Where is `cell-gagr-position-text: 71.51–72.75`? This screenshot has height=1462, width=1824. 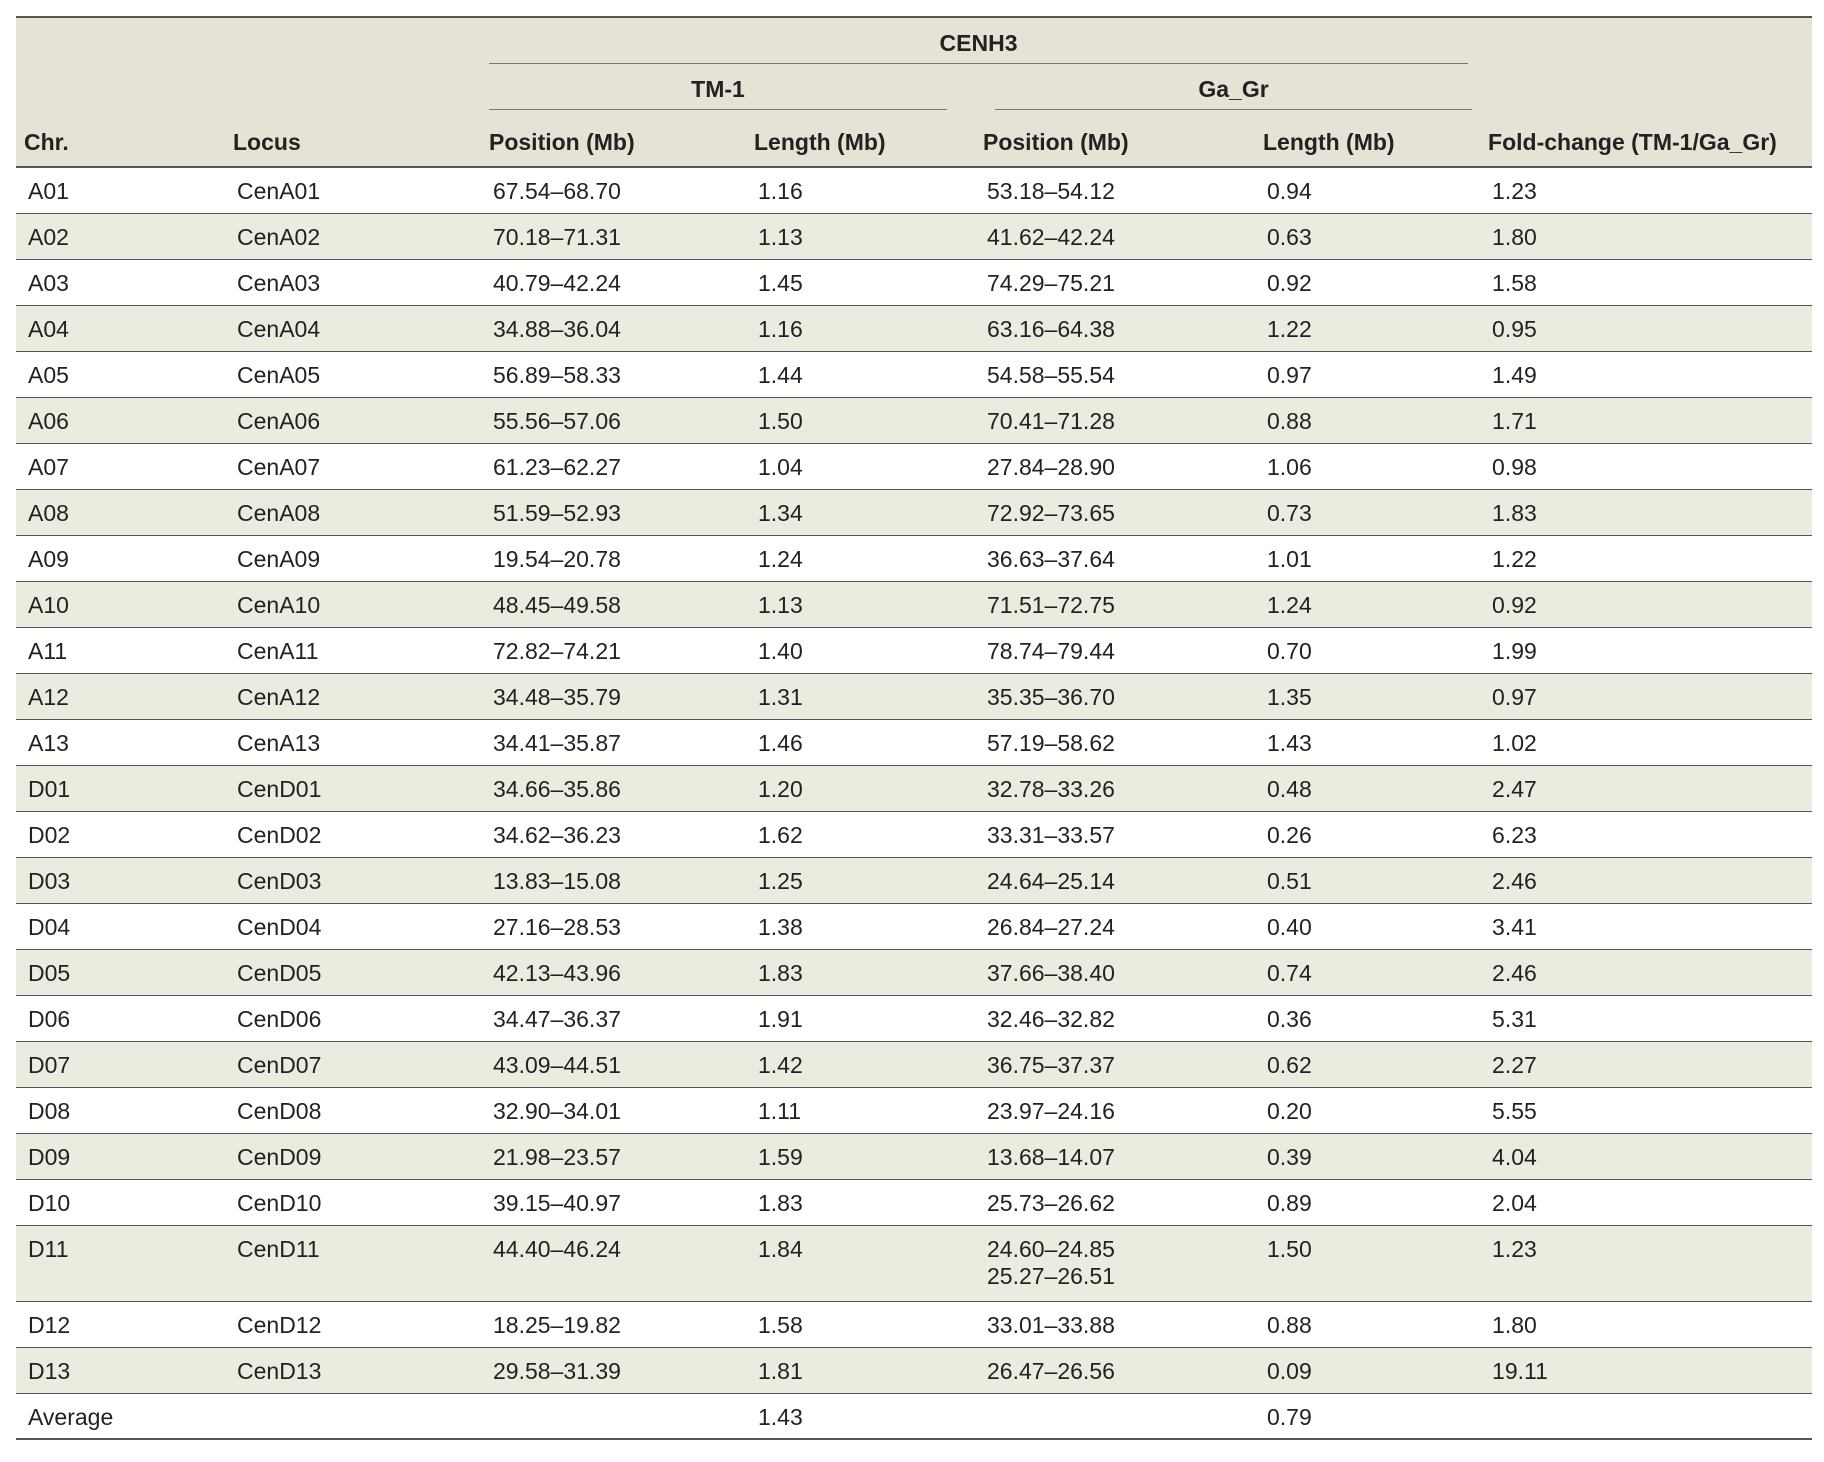 cell-gagr-position-text: 71.51–72.75 is located at coordinates (1051, 604).